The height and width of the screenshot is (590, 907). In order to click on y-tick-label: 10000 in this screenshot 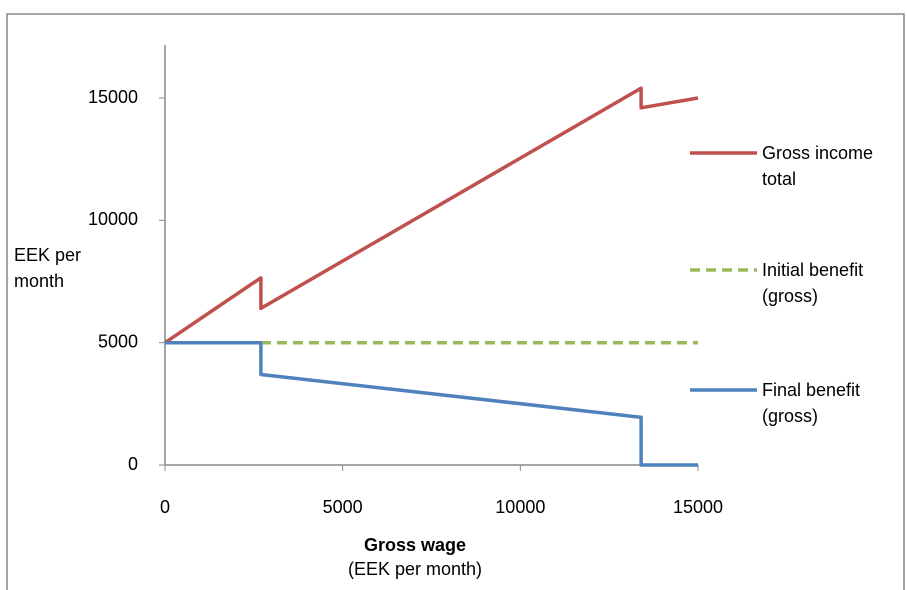, I will do `click(113, 219)`.